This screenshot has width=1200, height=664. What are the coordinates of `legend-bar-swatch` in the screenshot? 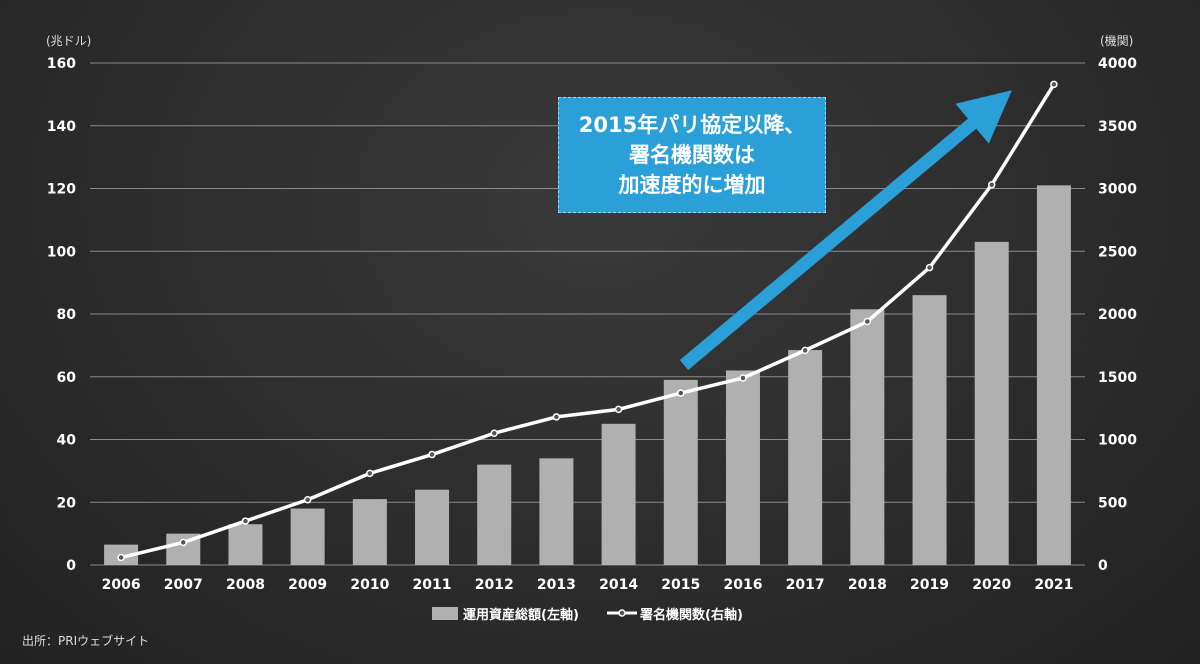 It's located at (445, 613).